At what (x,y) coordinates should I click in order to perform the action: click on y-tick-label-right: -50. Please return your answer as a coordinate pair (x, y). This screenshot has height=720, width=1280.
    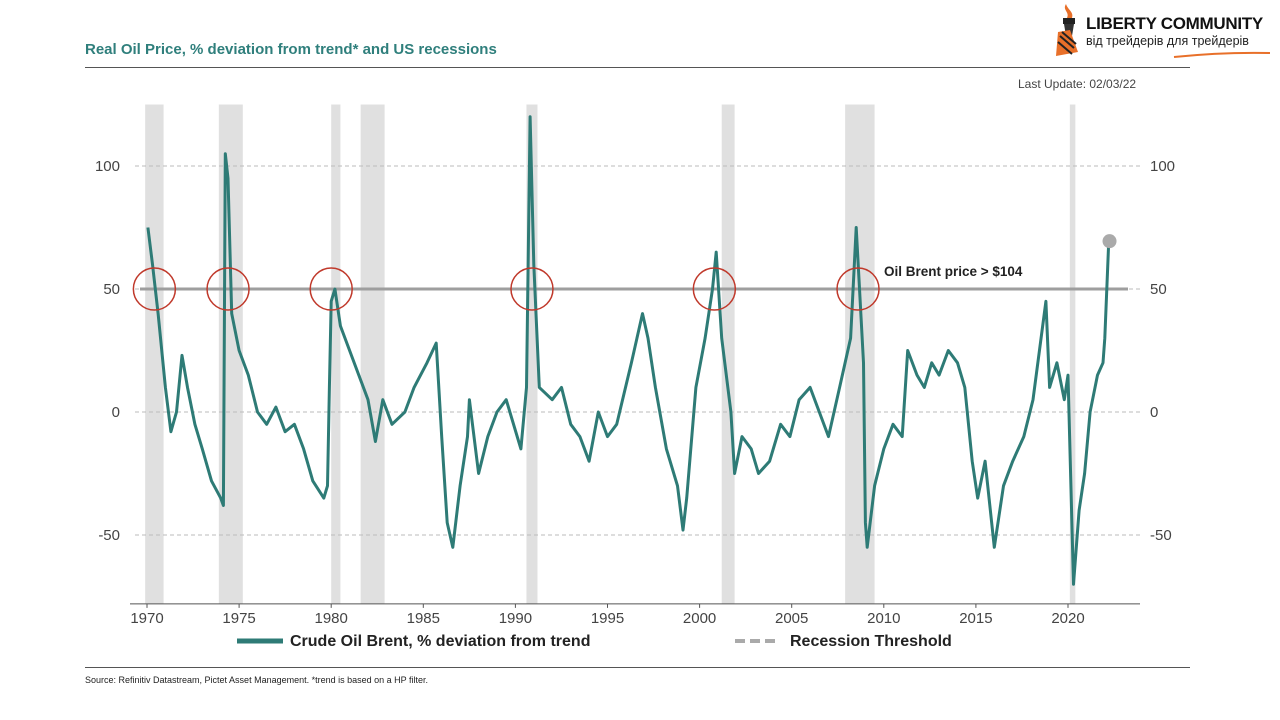
    Looking at the image, I should click on (1161, 535).